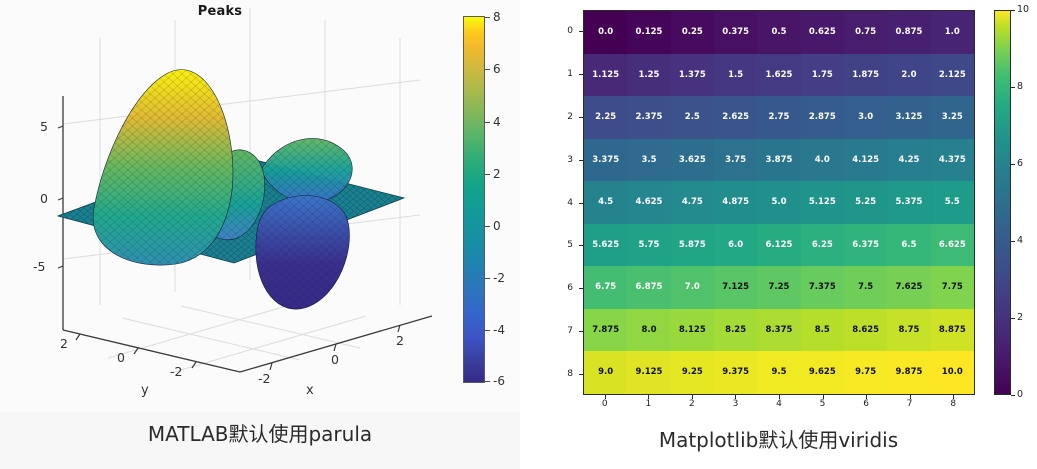 The width and height of the screenshot is (1037, 469). I want to click on heatmap-cell: 1.125, so click(606, 75).